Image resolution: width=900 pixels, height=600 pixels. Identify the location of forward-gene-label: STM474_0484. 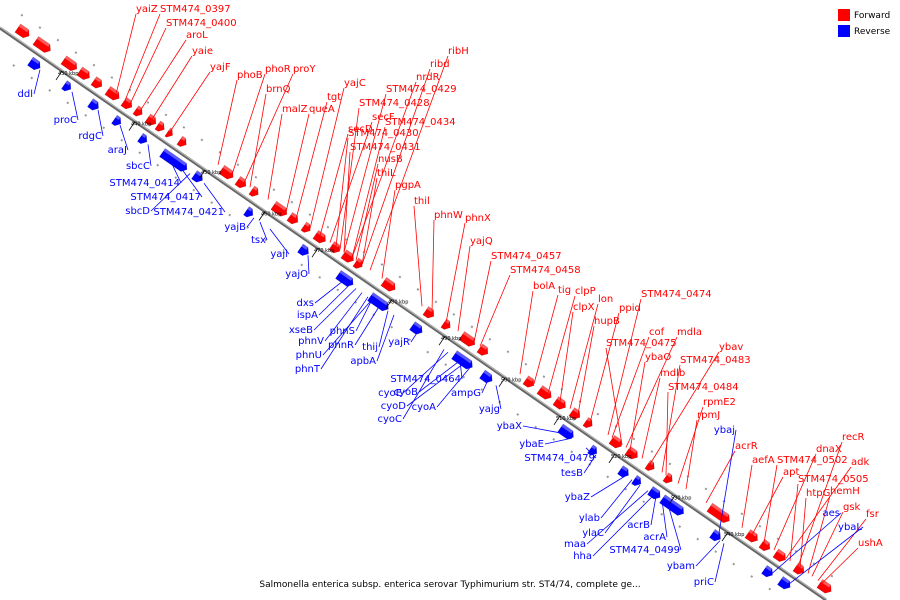
(703, 387).